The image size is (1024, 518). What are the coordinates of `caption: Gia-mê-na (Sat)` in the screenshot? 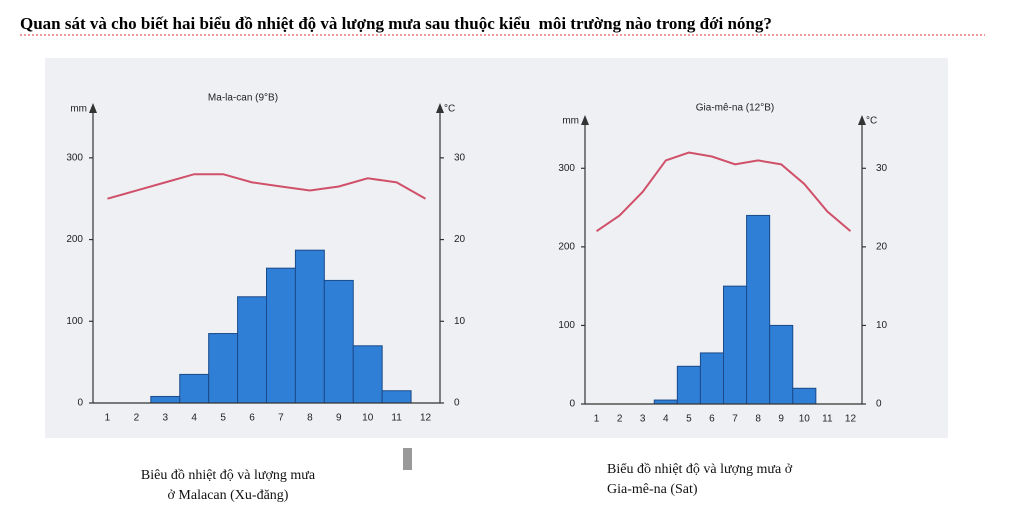 It's located at (652, 489).